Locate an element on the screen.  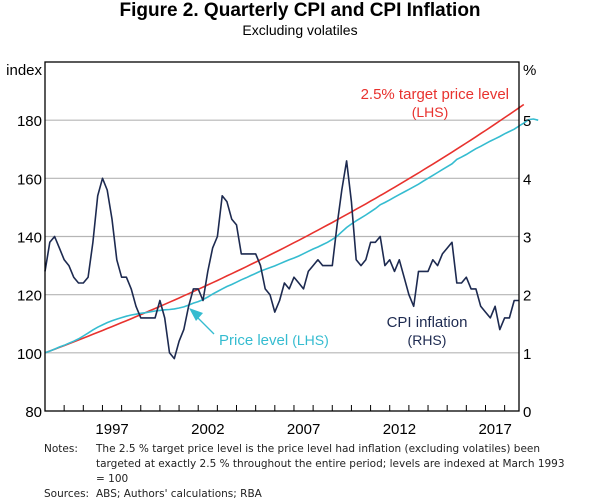
x-tick-label: 1997 is located at coordinates (111, 429).